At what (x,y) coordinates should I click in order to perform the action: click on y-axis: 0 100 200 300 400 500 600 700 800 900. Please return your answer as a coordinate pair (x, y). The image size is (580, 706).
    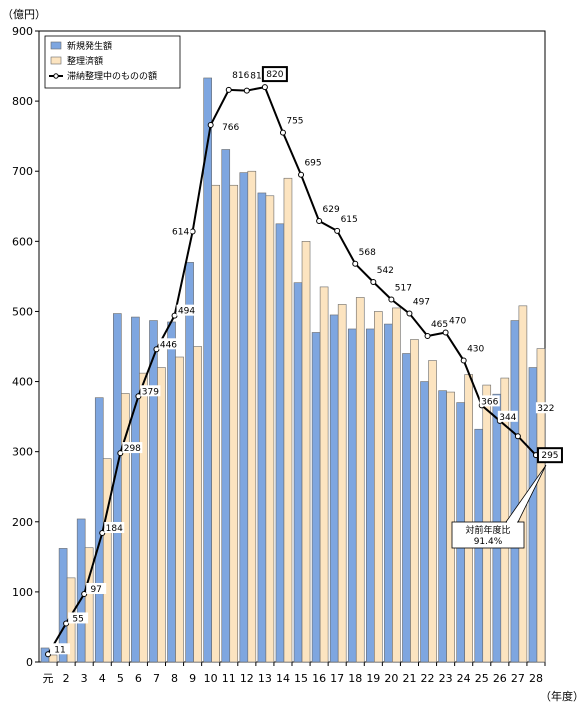
    Looking at the image, I should click on (25, 347).